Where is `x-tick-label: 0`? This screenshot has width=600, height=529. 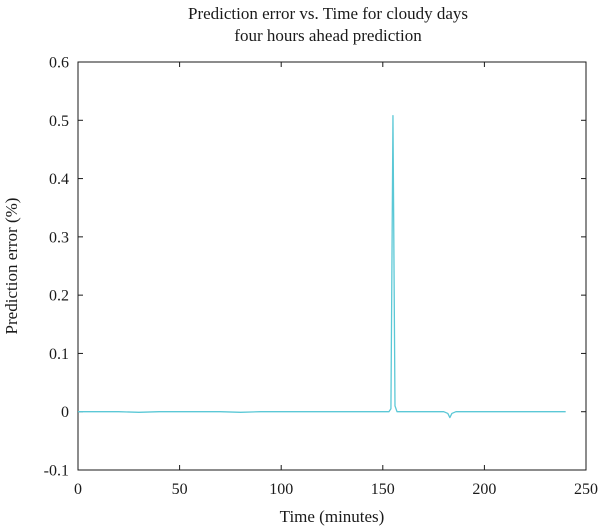 x-tick-label: 0 is located at coordinates (78, 489).